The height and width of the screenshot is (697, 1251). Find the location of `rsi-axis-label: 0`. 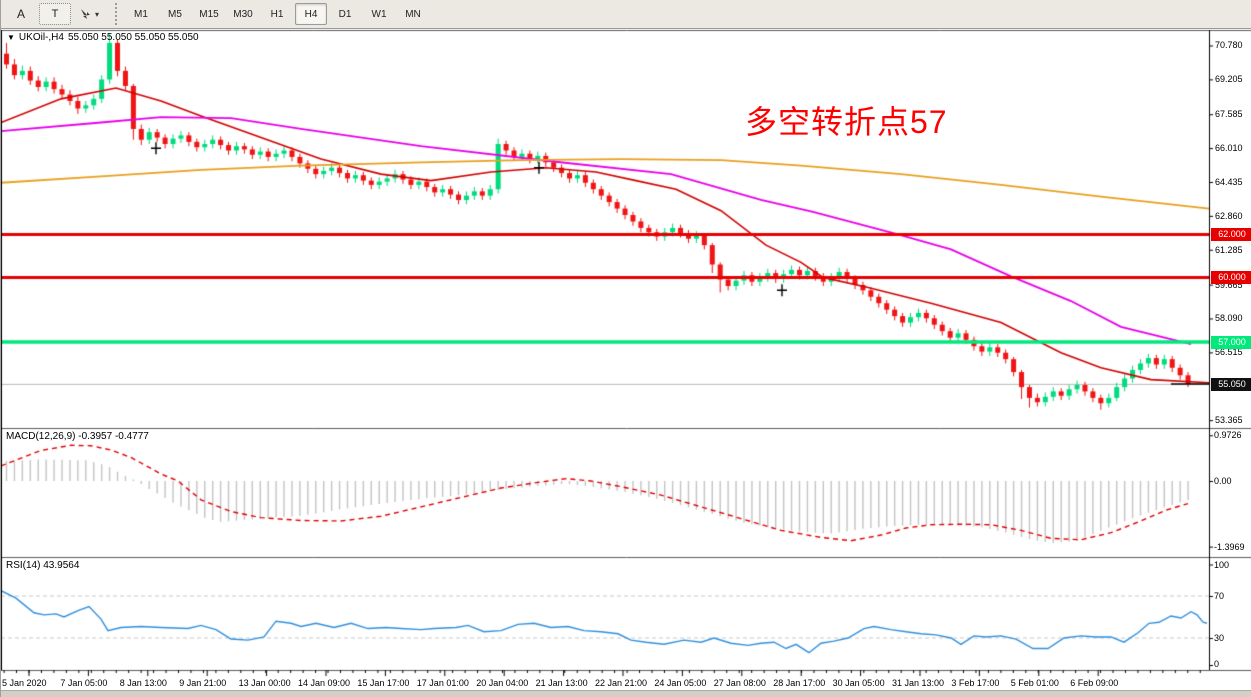

rsi-axis-label: 0 is located at coordinates (1217, 664).